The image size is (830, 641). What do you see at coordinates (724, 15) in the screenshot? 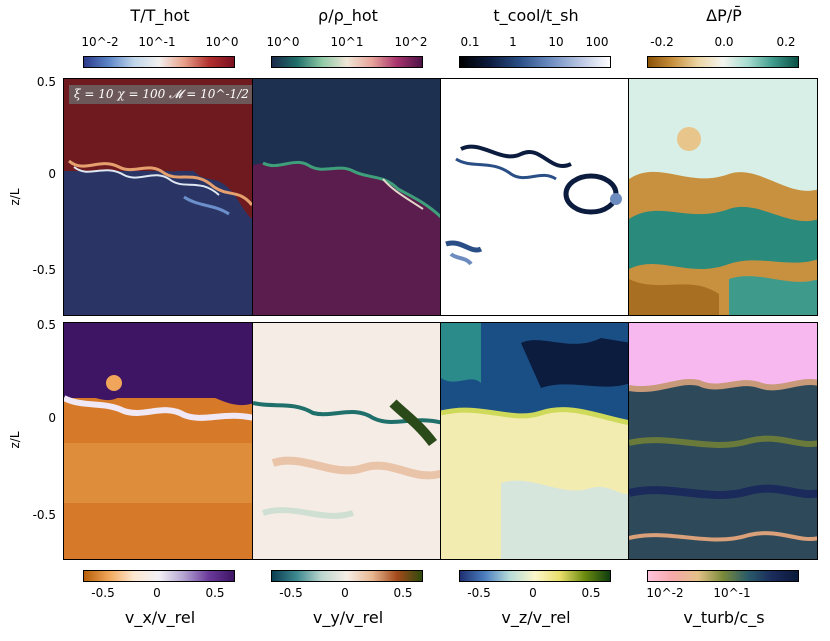
I see `title-pressure: ΔP/P̄` at bounding box center [724, 15].